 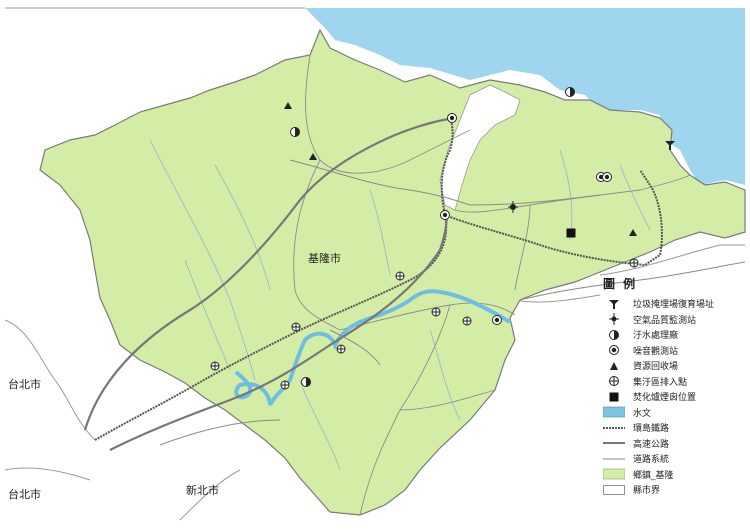 I want to click on legend-item: 噪音觀測站, so click(x=673, y=351).